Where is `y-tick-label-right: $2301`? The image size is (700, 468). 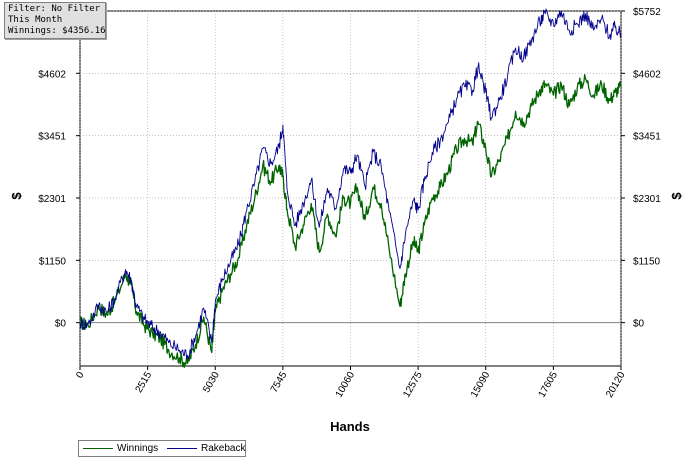
y-tick-label-right: $2301 is located at coordinates (647, 199).